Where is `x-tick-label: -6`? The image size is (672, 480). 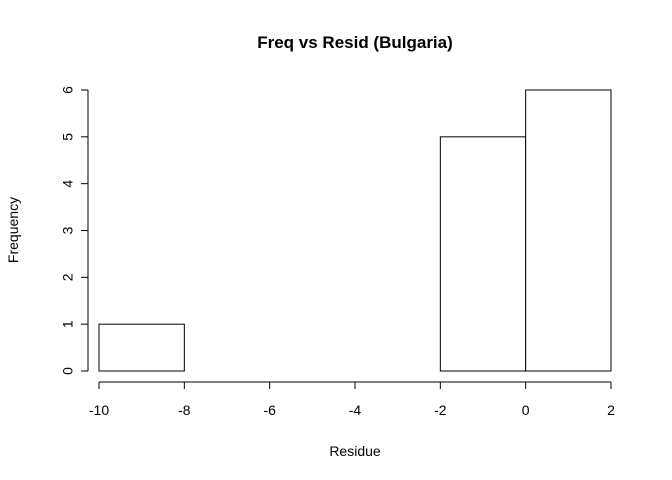
x-tick-label: -6 is located at coordinates (269, 410).